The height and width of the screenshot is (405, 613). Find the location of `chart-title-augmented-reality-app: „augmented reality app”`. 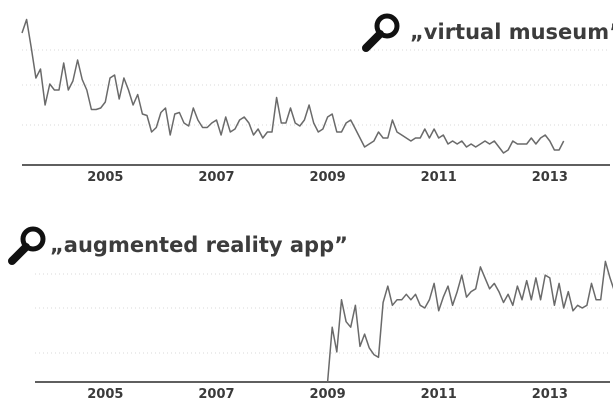

chart-title-augmented-reality-app: „augmented reality app” is located at coordinates (199, 245).